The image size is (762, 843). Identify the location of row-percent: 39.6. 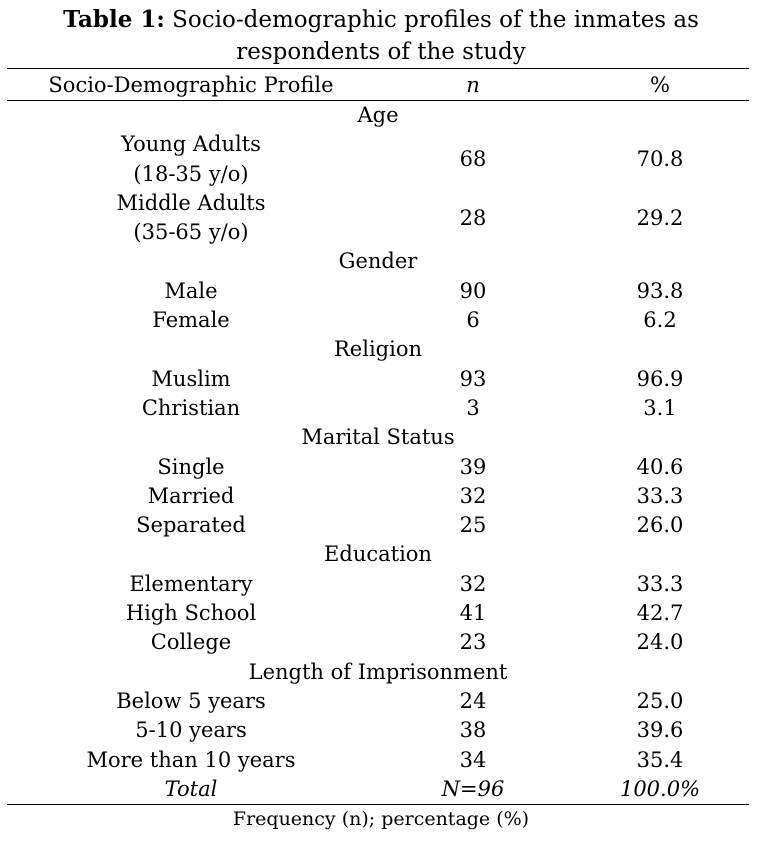
(660, 730).